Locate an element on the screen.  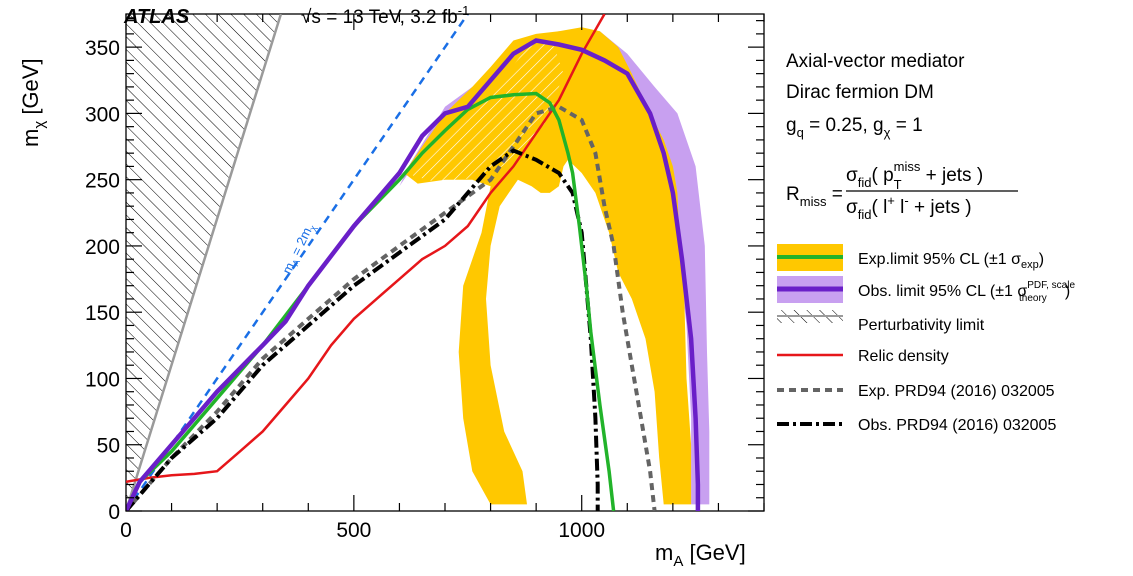
energy-text: = 13 TeV, 3.2 fb is located at coordinates (389, 17).